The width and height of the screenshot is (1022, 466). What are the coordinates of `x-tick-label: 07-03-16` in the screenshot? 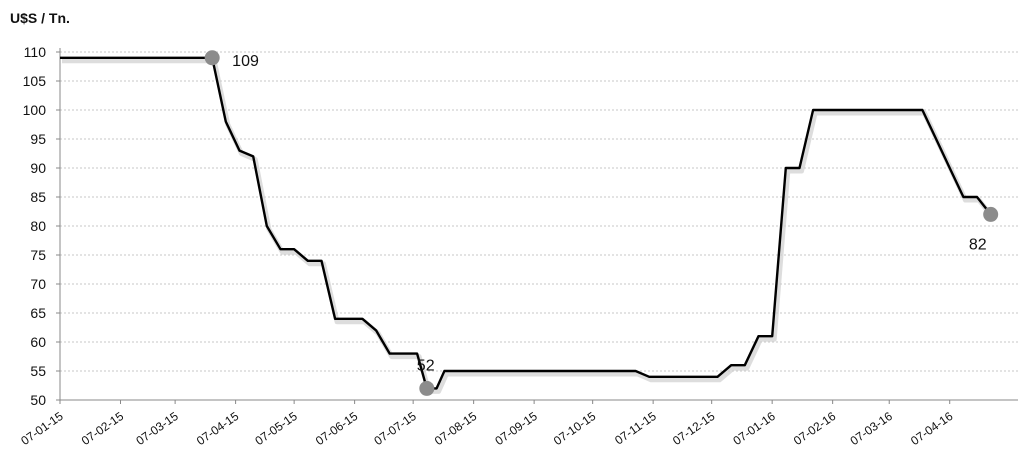 It's located at (872, 428).